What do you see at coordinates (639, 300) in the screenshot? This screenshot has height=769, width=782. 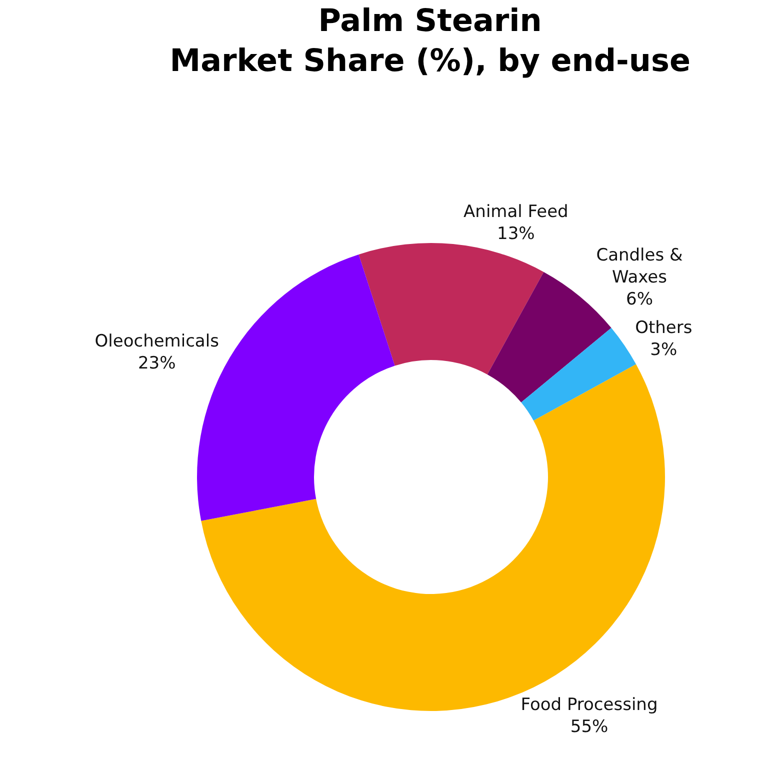 I see `data-label: 6%` at bounding box center [639, 300].